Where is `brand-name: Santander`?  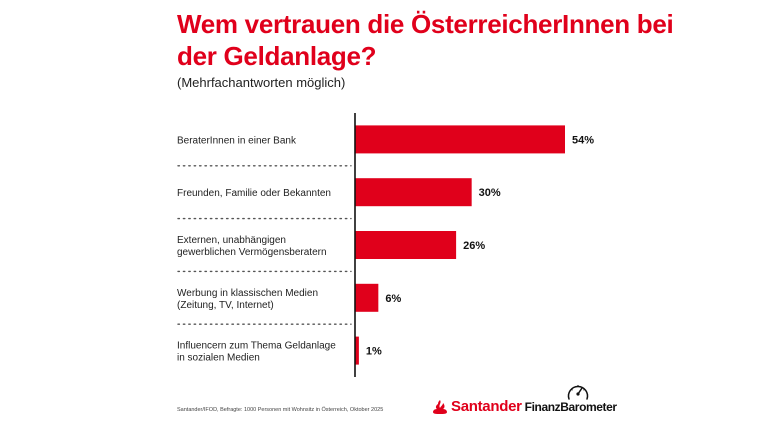
brand-name: Santander is located at coordinates (486, 406).